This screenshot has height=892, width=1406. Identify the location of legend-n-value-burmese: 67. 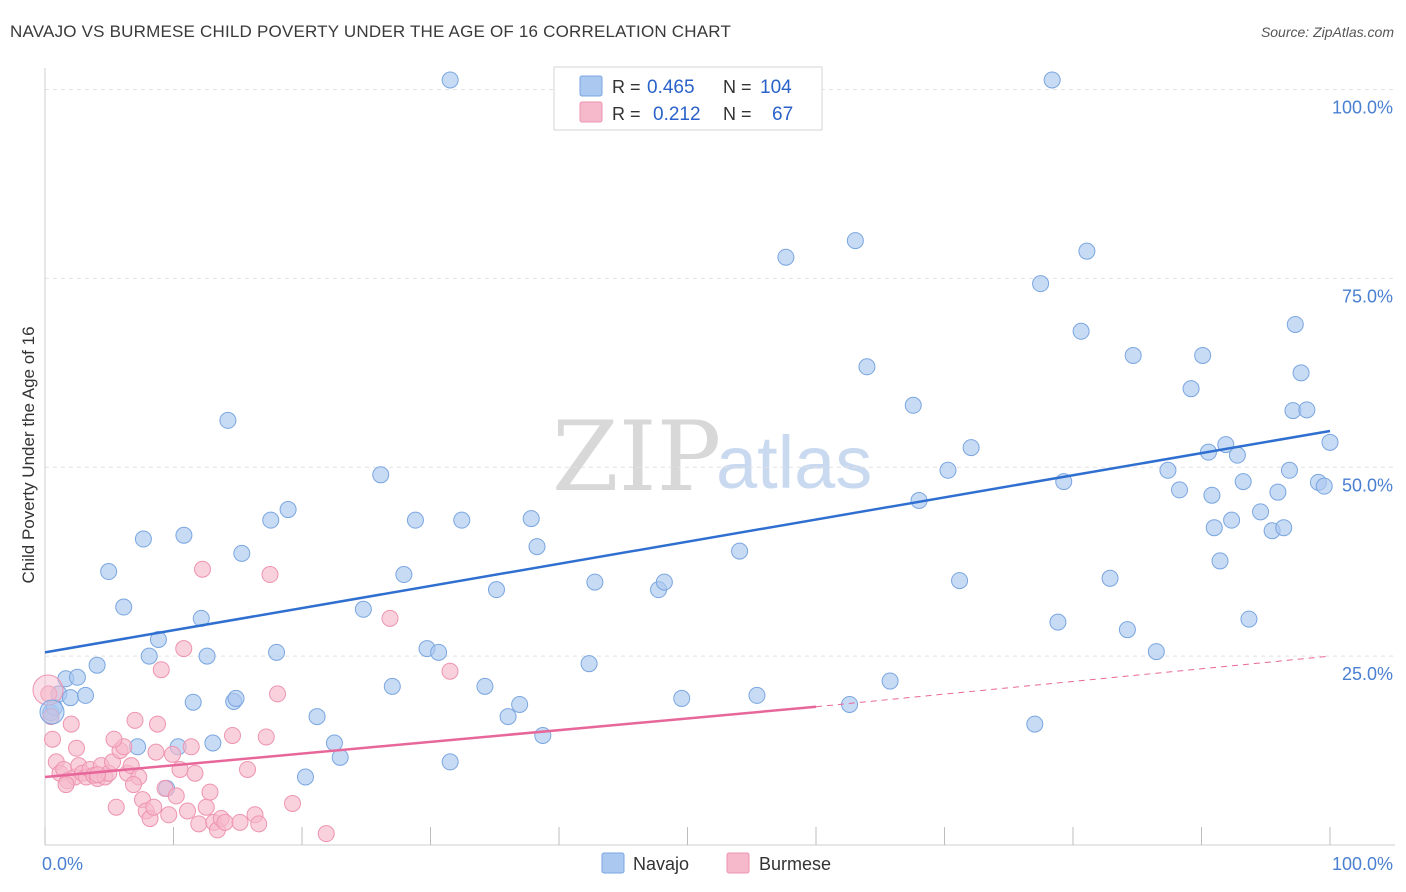
(782, 114).